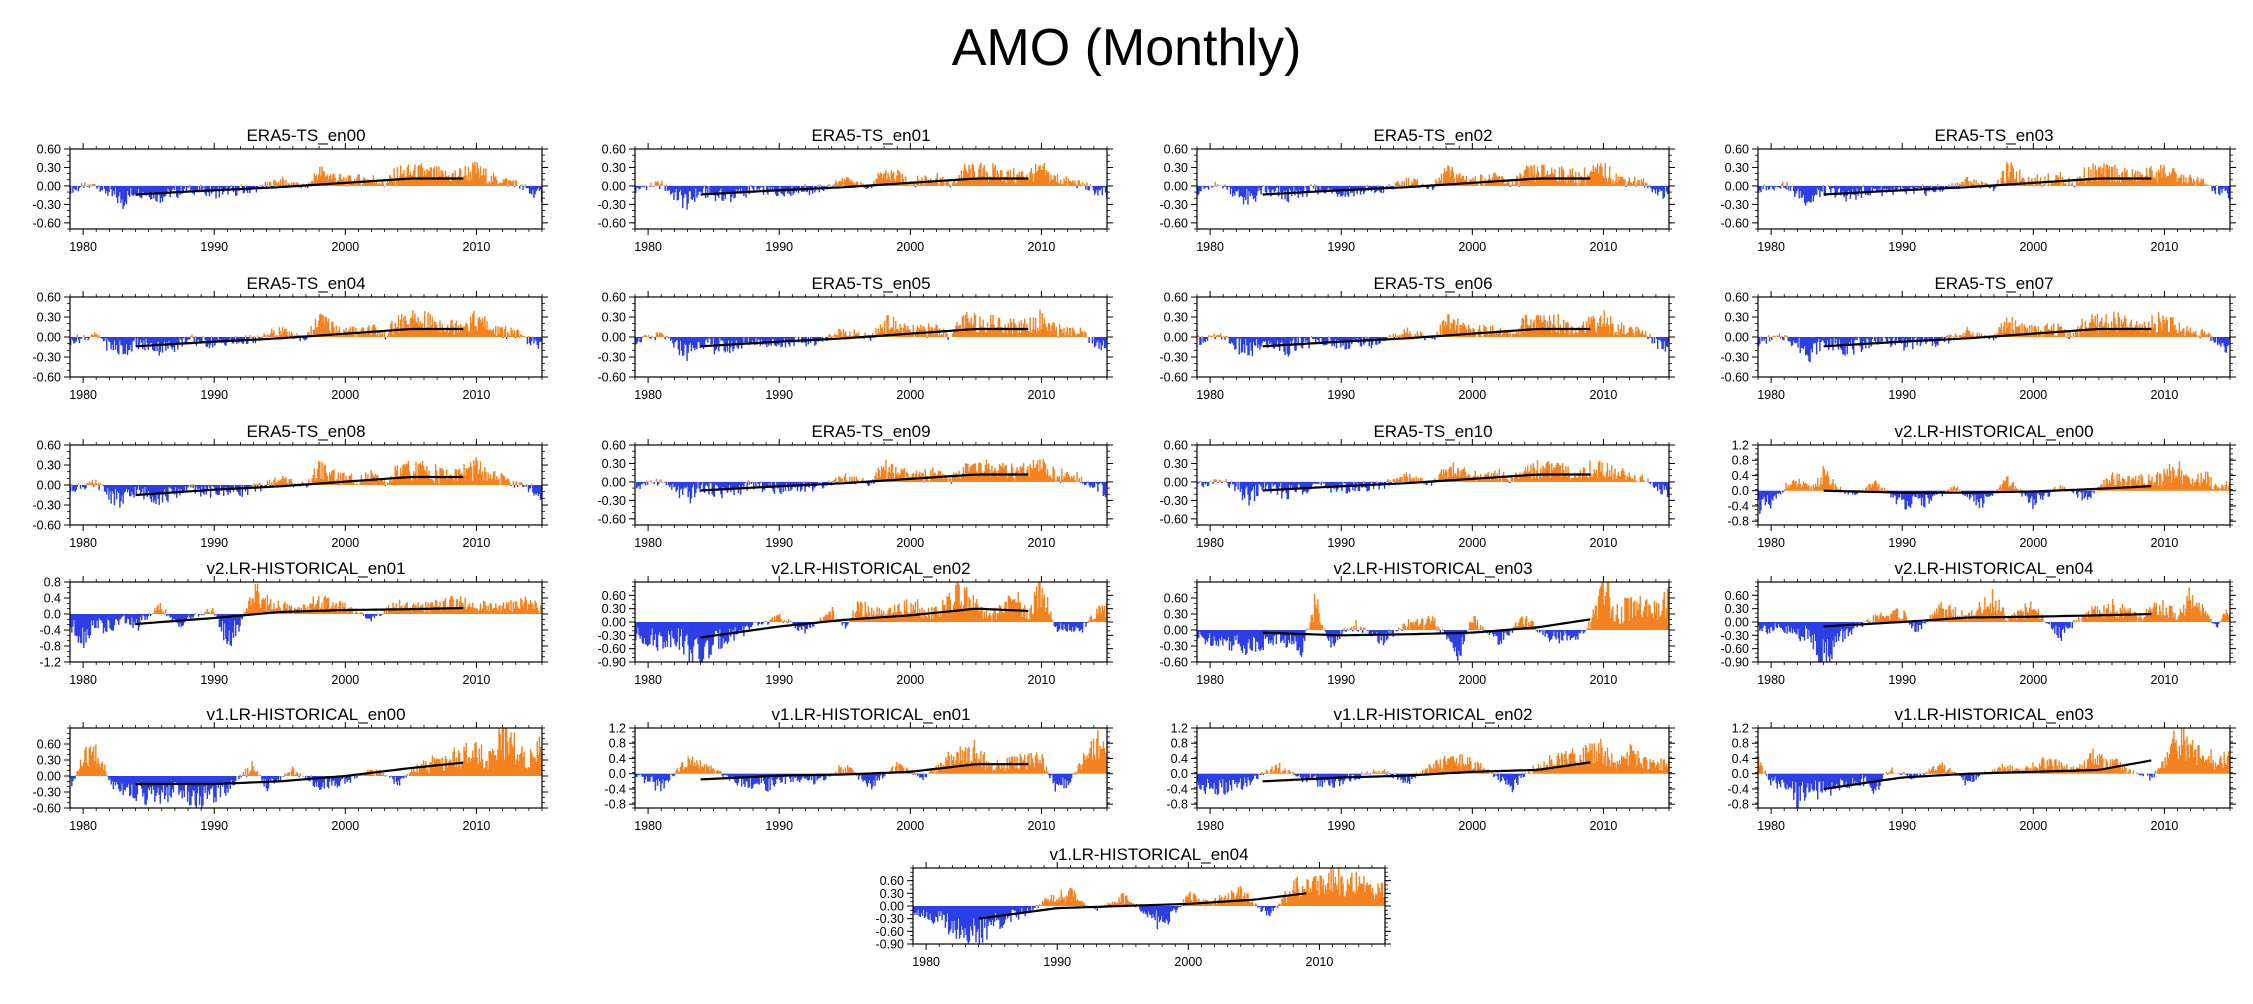  I want to click on x-tick-label: 2000, so click(345, 247).